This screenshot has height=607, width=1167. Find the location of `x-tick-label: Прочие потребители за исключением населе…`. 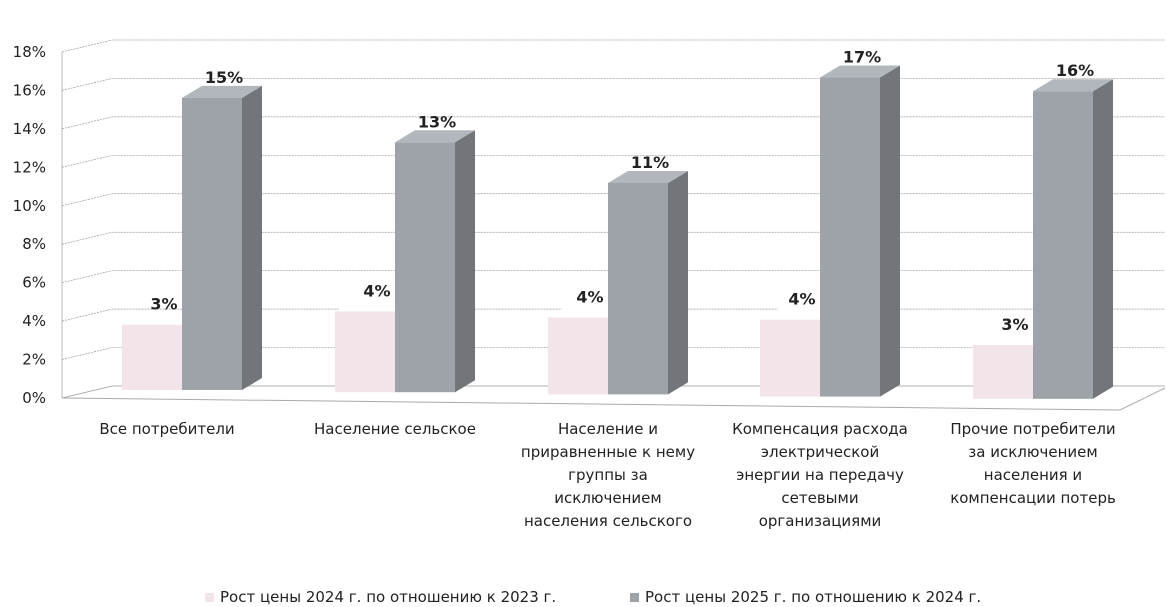

x-tick-label: Прочие потребители за исключением населе… is located at coordinates (1033, 463).